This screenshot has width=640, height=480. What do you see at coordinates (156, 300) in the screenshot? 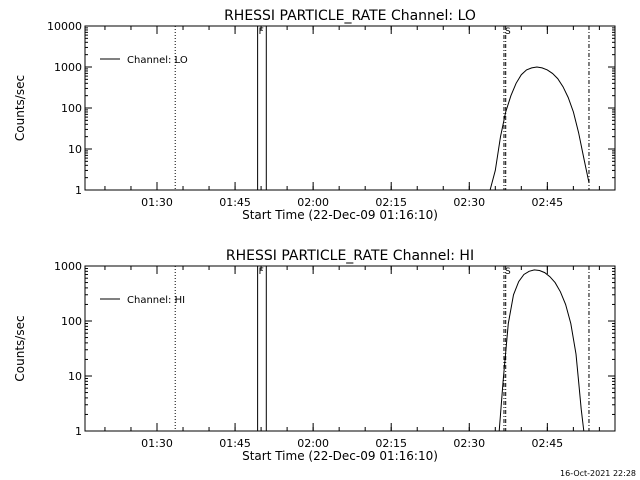
I see `legend-label: Channel: HI` at bounding box center [156, 300].